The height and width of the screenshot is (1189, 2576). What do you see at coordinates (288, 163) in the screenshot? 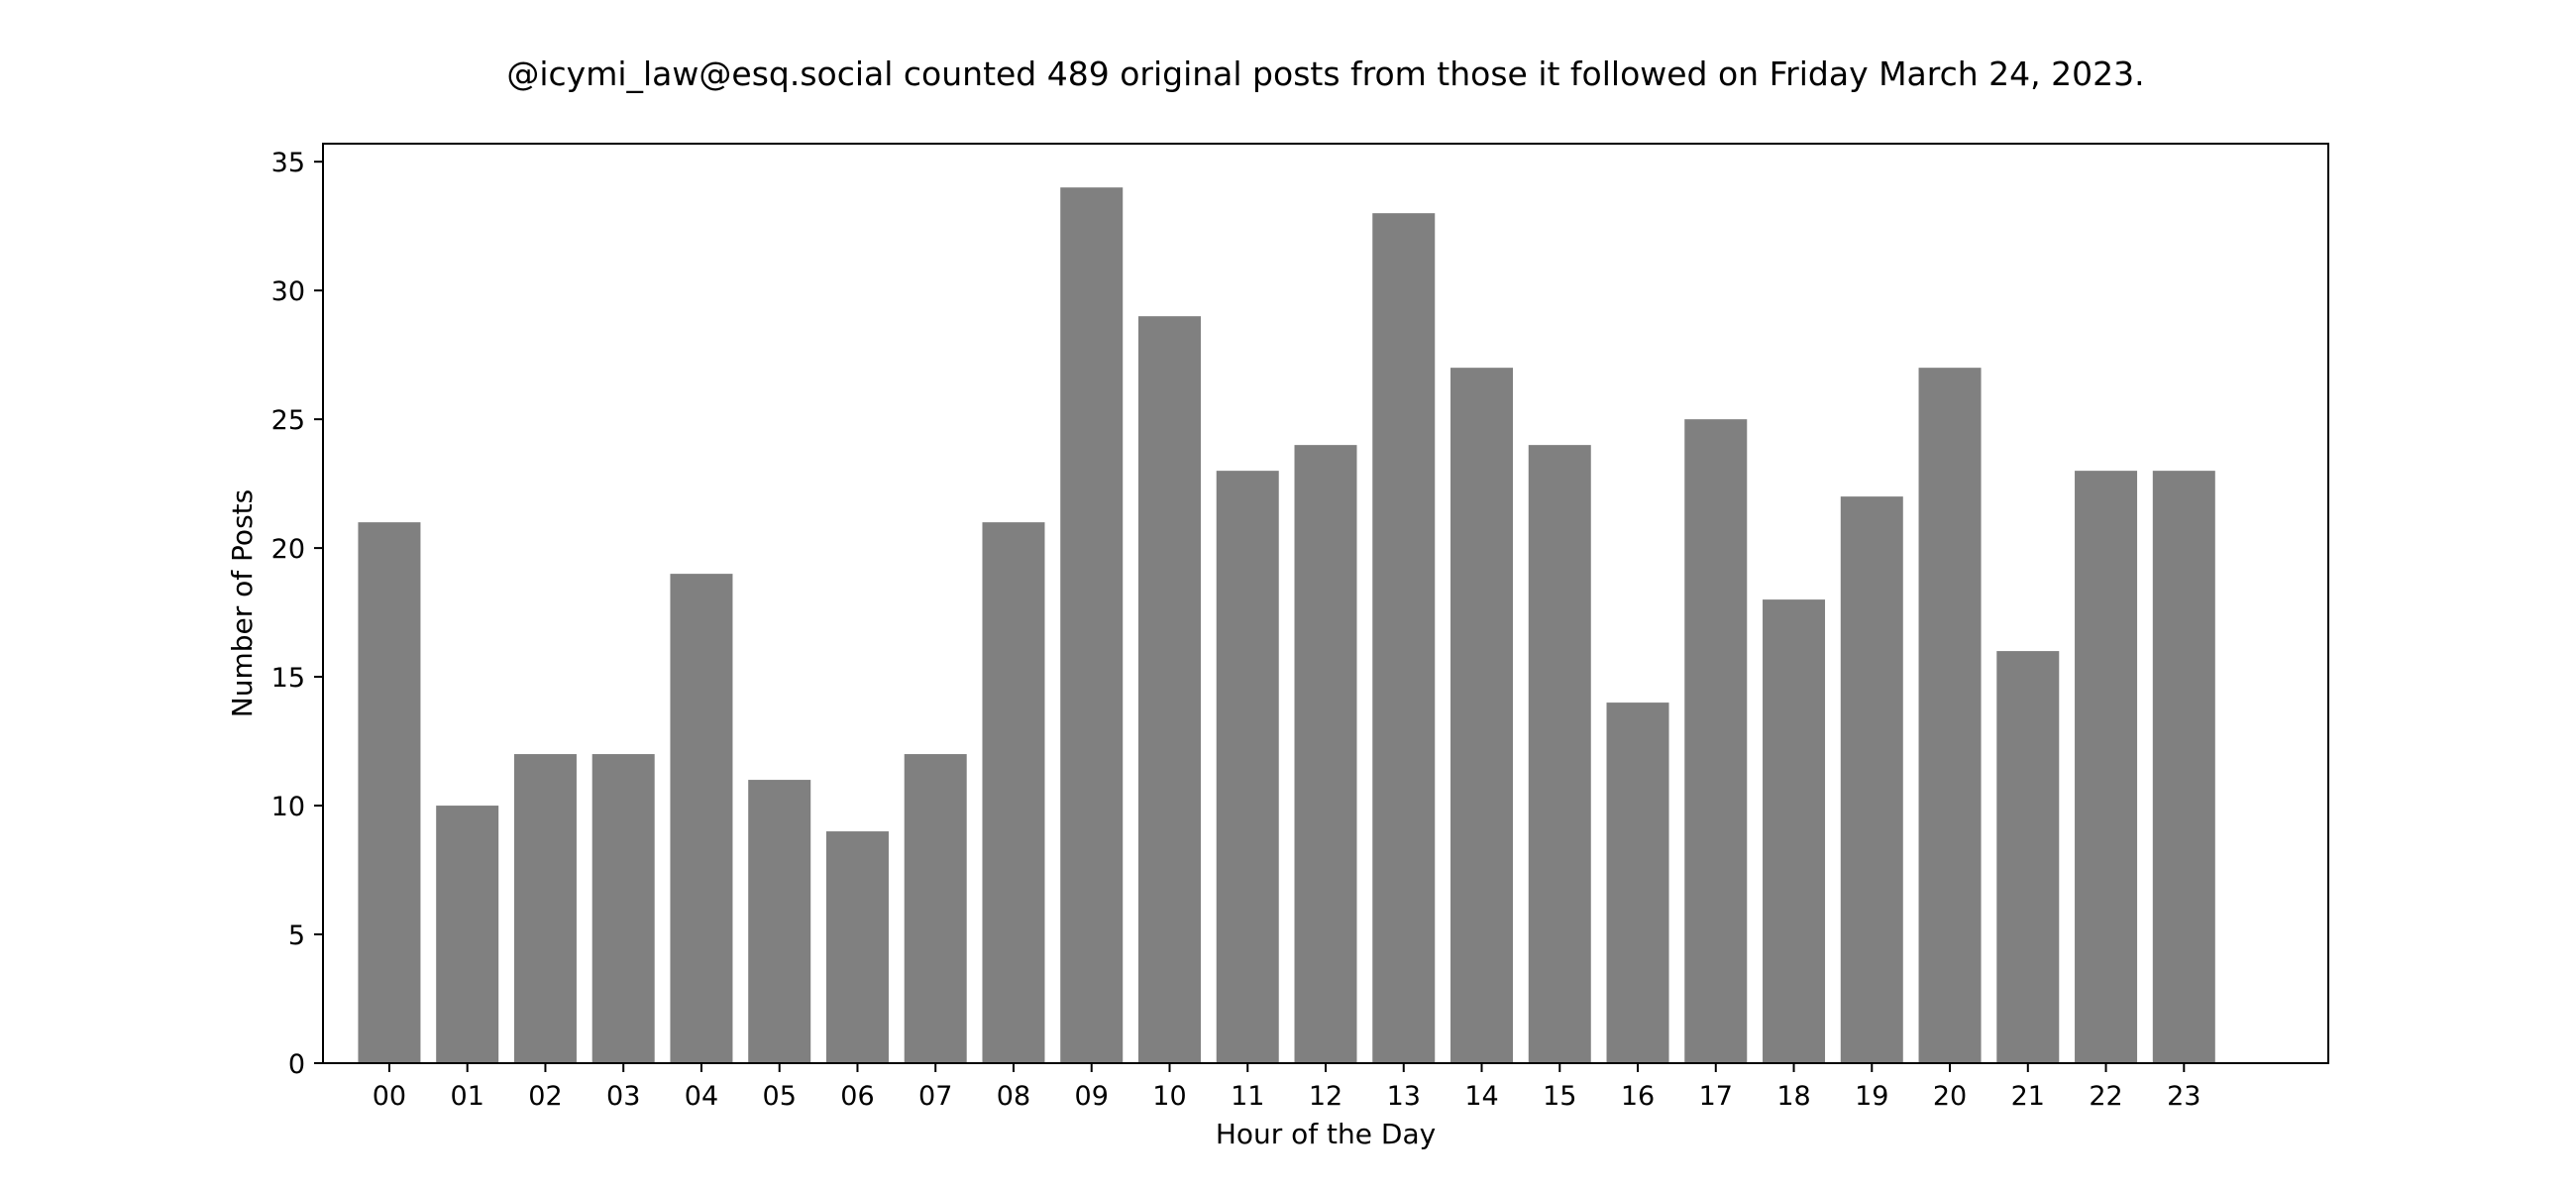
I see `y-tick-label: 35` at bounding box center [288, 163].